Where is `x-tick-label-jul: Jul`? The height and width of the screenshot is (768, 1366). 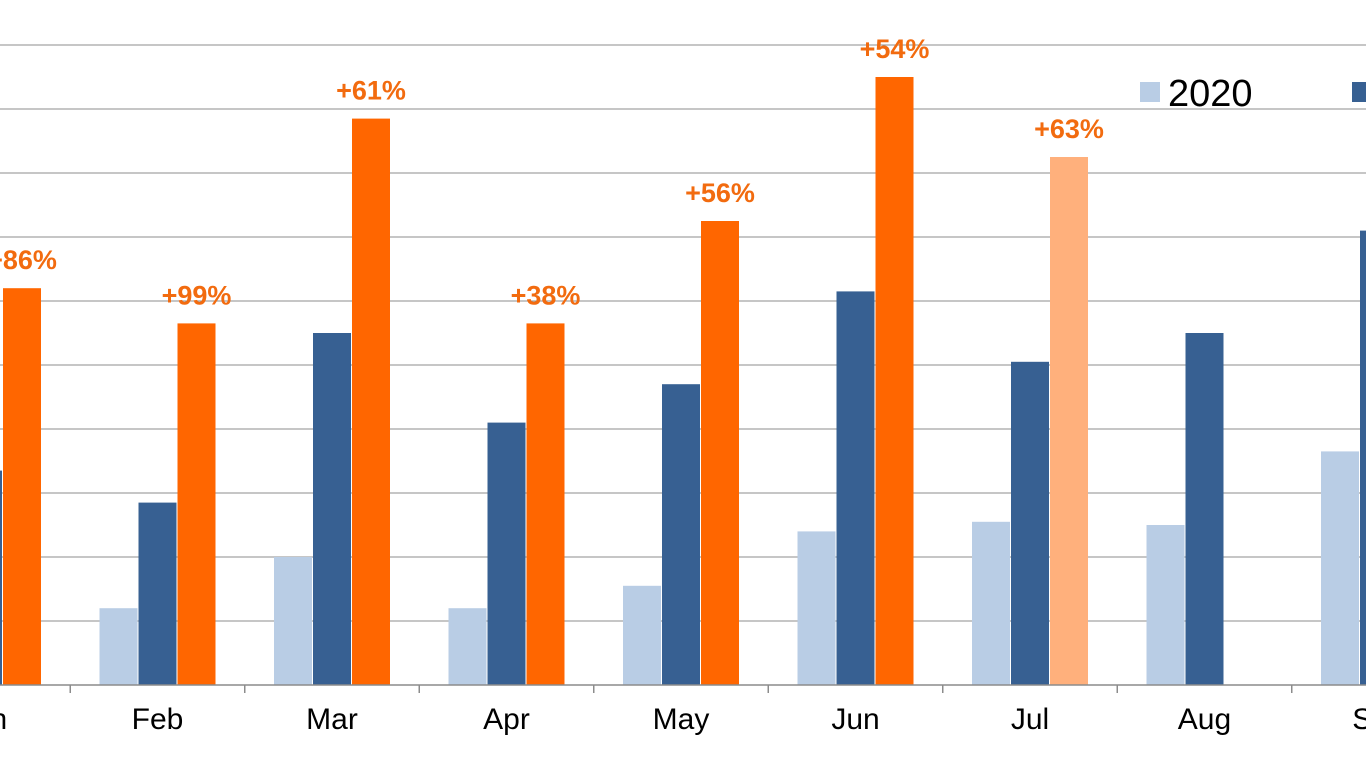
x-tick-label-jul: Jul is located at coordinates (1030, 719).